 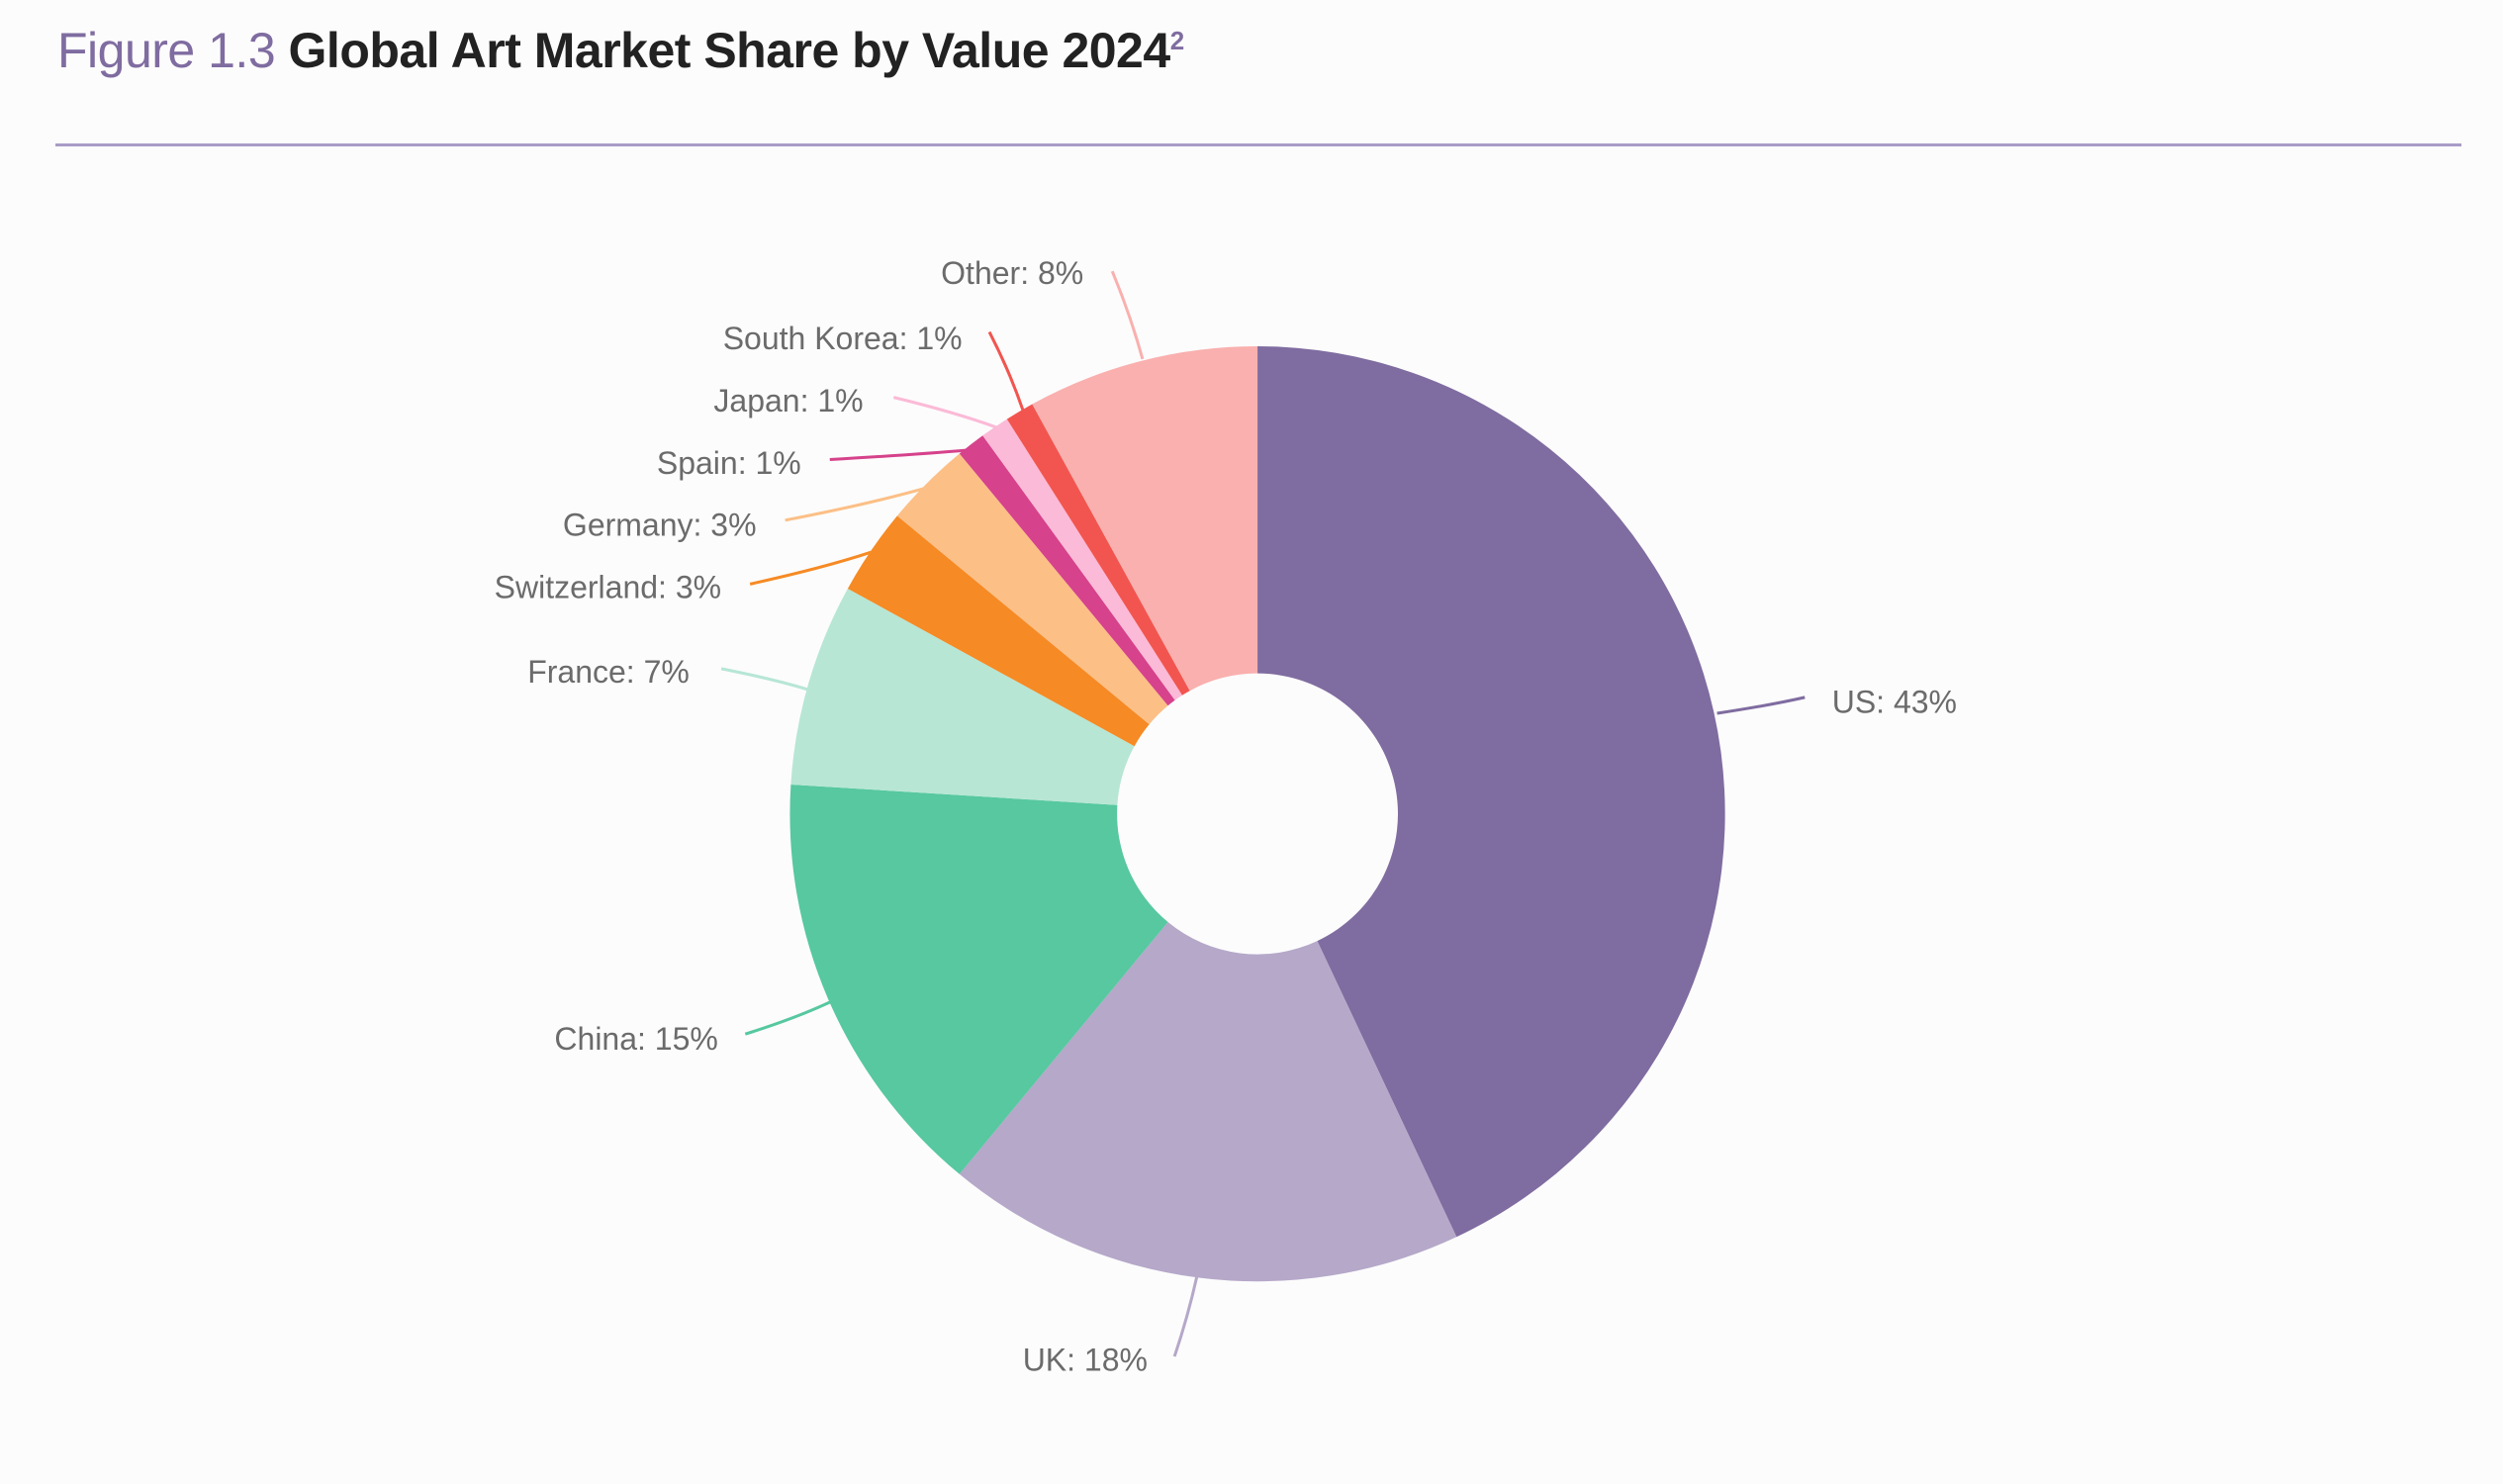 What do you see at coordinates (1098, 550) in the screenshot?
I see `slice-south-korea` at bounding box center [1098, 550].